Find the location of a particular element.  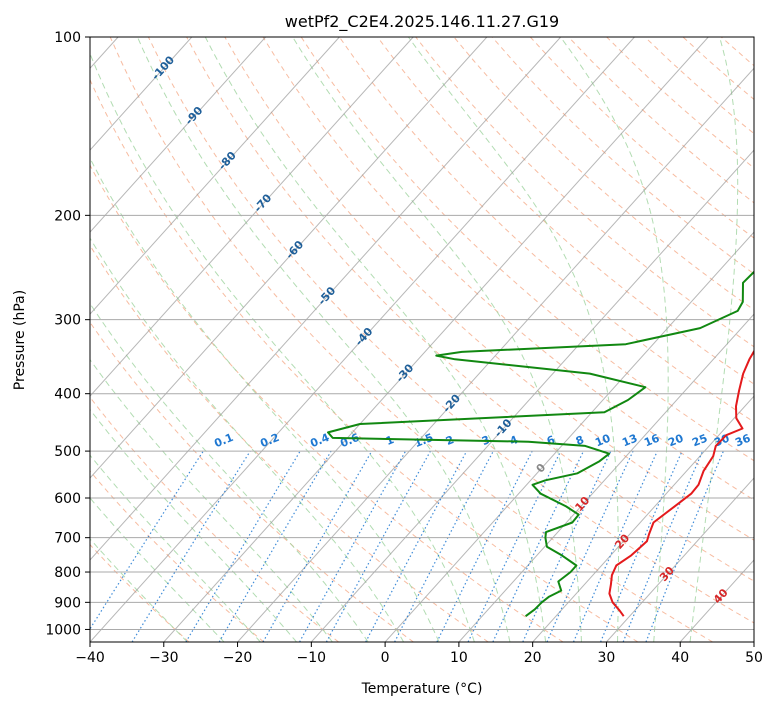

x-tick-label: 30 is located at coordinates (607, 658).